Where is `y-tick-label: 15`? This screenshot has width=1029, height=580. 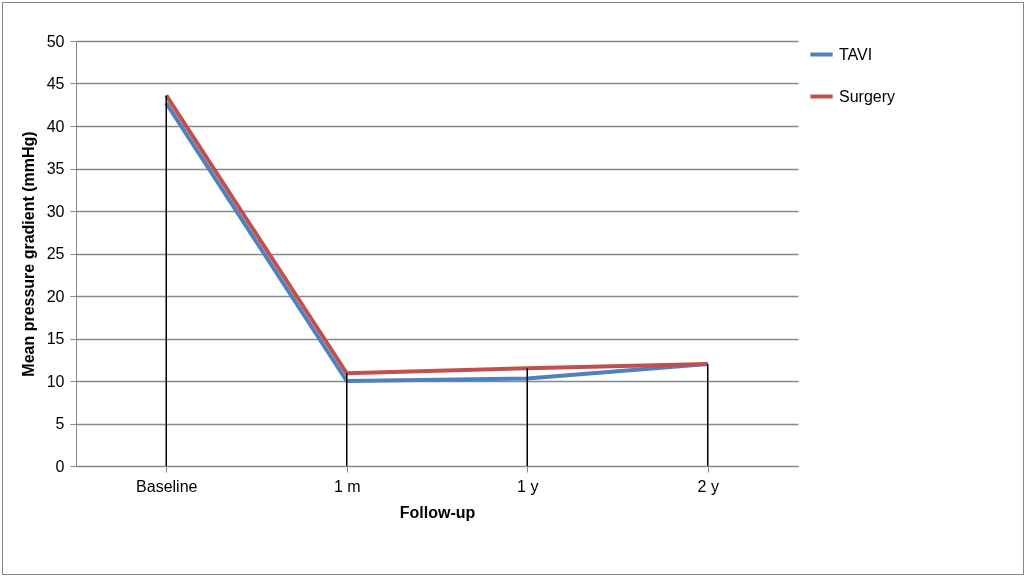 y-tick-label: 15 is located at coordinates (55, 338).